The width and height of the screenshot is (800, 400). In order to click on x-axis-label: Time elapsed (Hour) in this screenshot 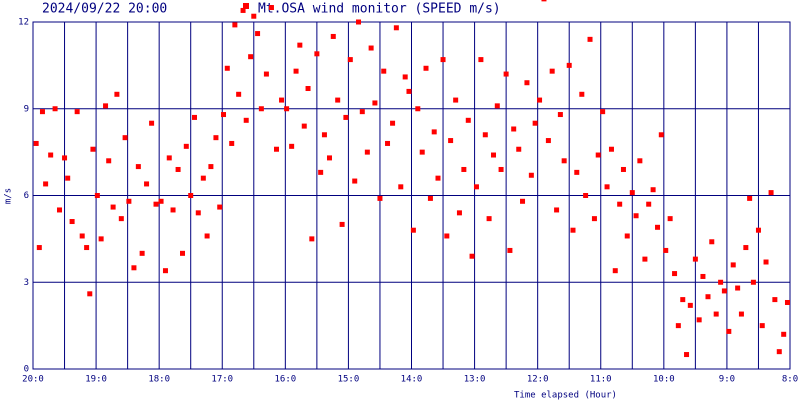, I will do `click(565, 395)`.